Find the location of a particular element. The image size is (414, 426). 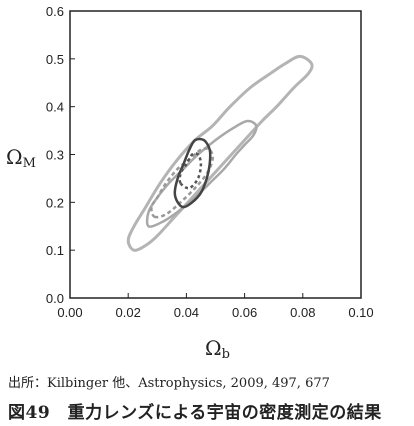

y-tick-label: 0.2 is located at coordinates (55, 202).